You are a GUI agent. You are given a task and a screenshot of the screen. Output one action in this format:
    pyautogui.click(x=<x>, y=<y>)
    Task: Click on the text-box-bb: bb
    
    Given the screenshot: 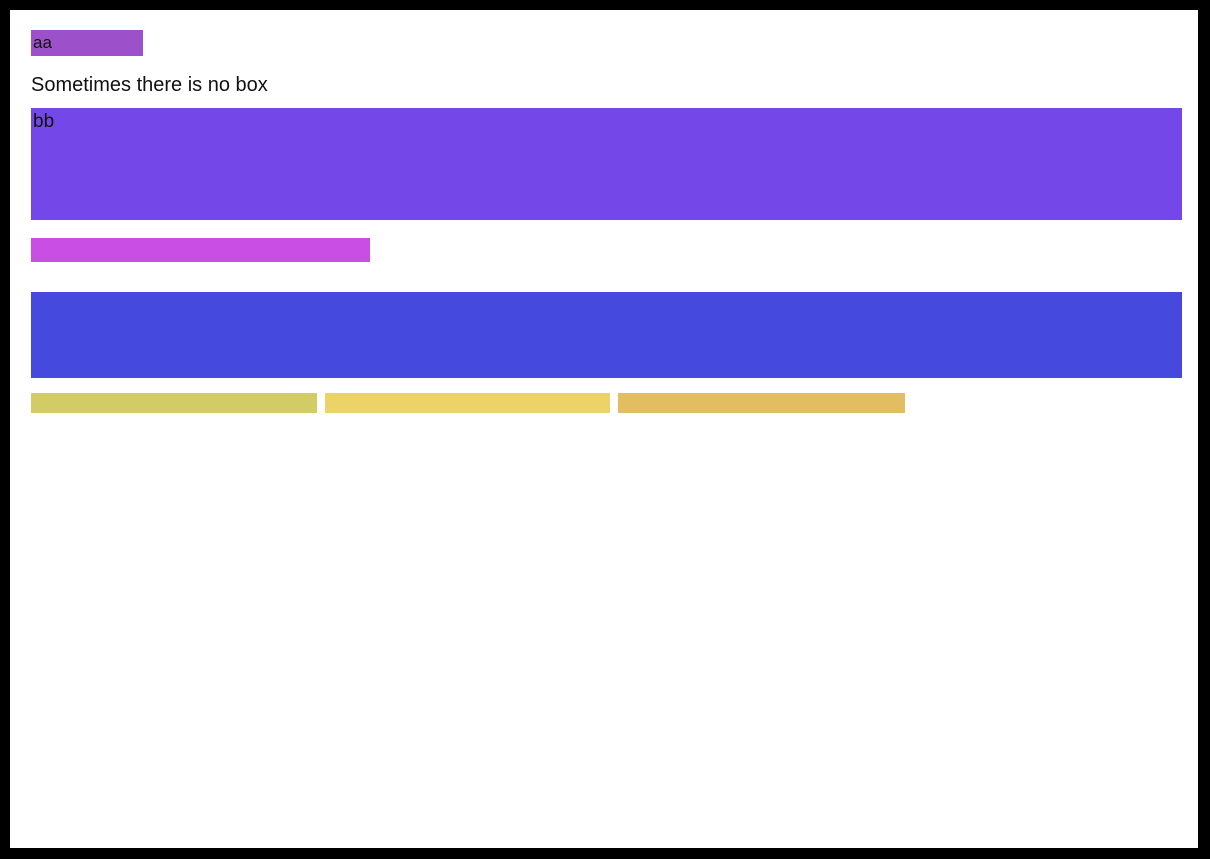 What is the action you would take?
    pyautogui.click(x=606, y=164)
    